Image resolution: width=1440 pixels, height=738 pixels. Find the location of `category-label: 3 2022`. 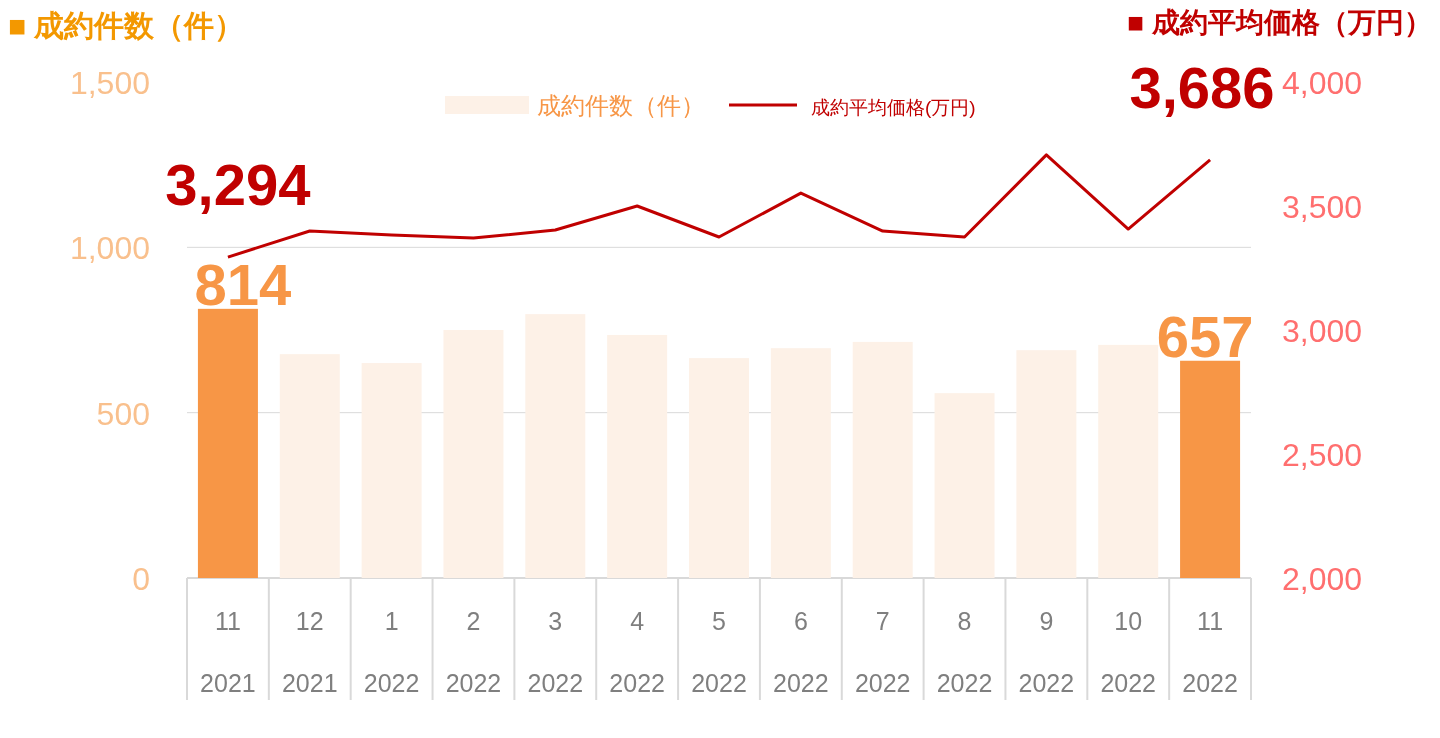

category-label: 3 2022 is located at coordinates (555, 652).